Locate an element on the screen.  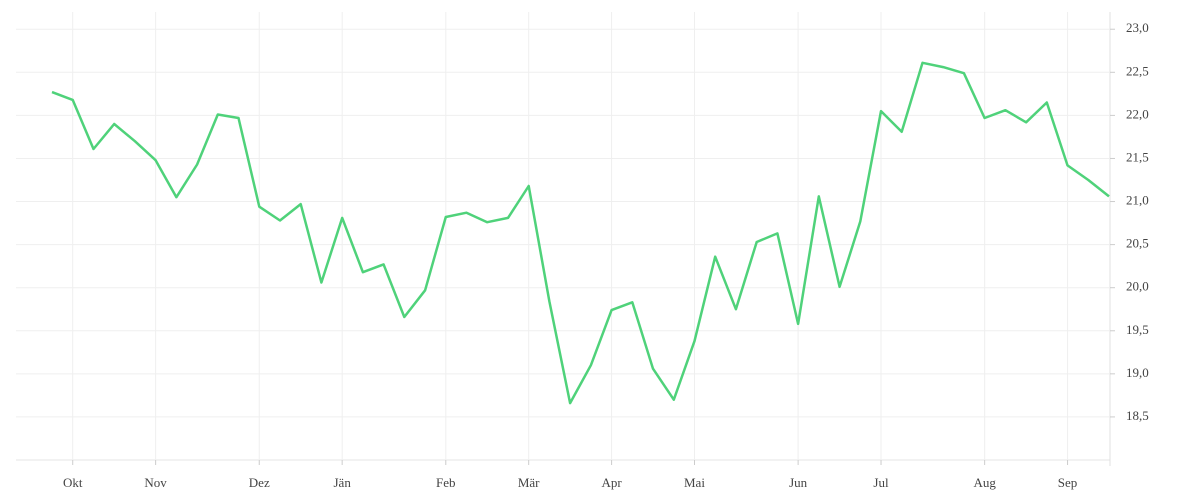
x-tick-label: Jul is located at coordinates (881, 482).